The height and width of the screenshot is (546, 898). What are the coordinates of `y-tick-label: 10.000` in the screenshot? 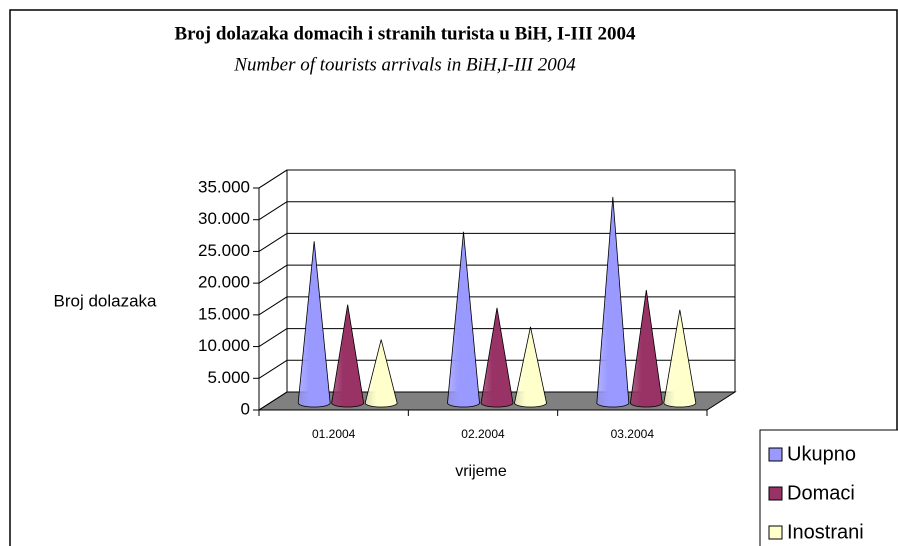 It's located at (224, 345).